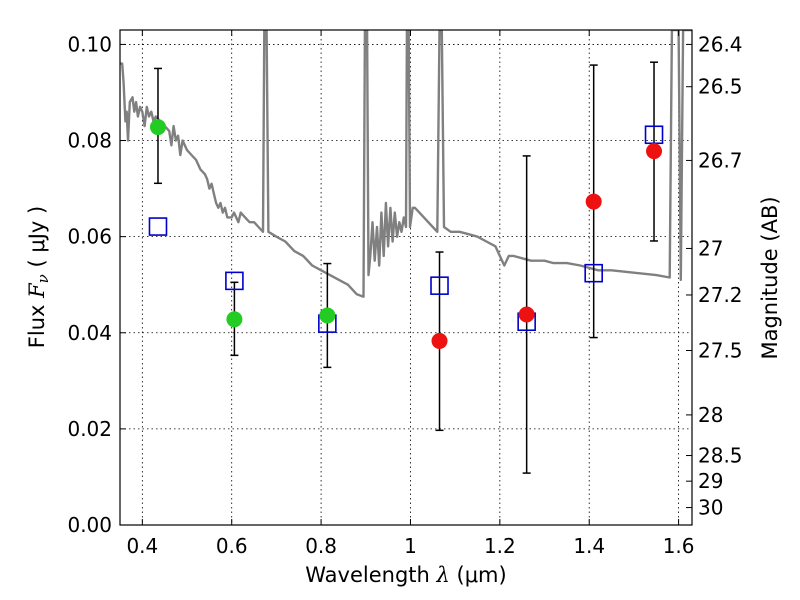 This screenshot has width=800, height=600. Describe the element at coordinates (89, 525) in the screenshot. I see `y-tick-label: 0.00` at that location.